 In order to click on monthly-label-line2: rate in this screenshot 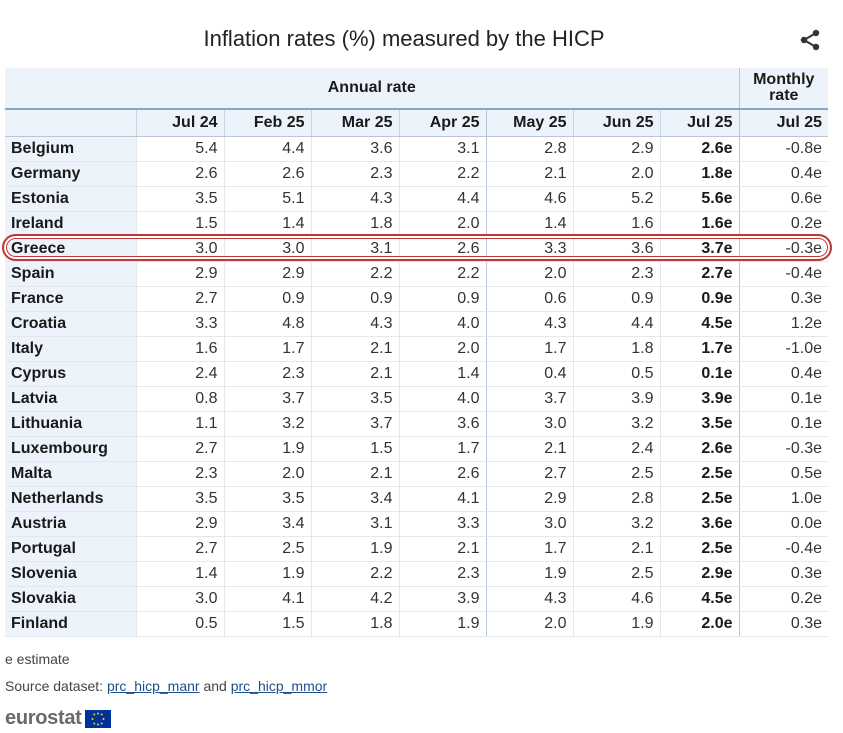, I will do `click(784, 95)`.